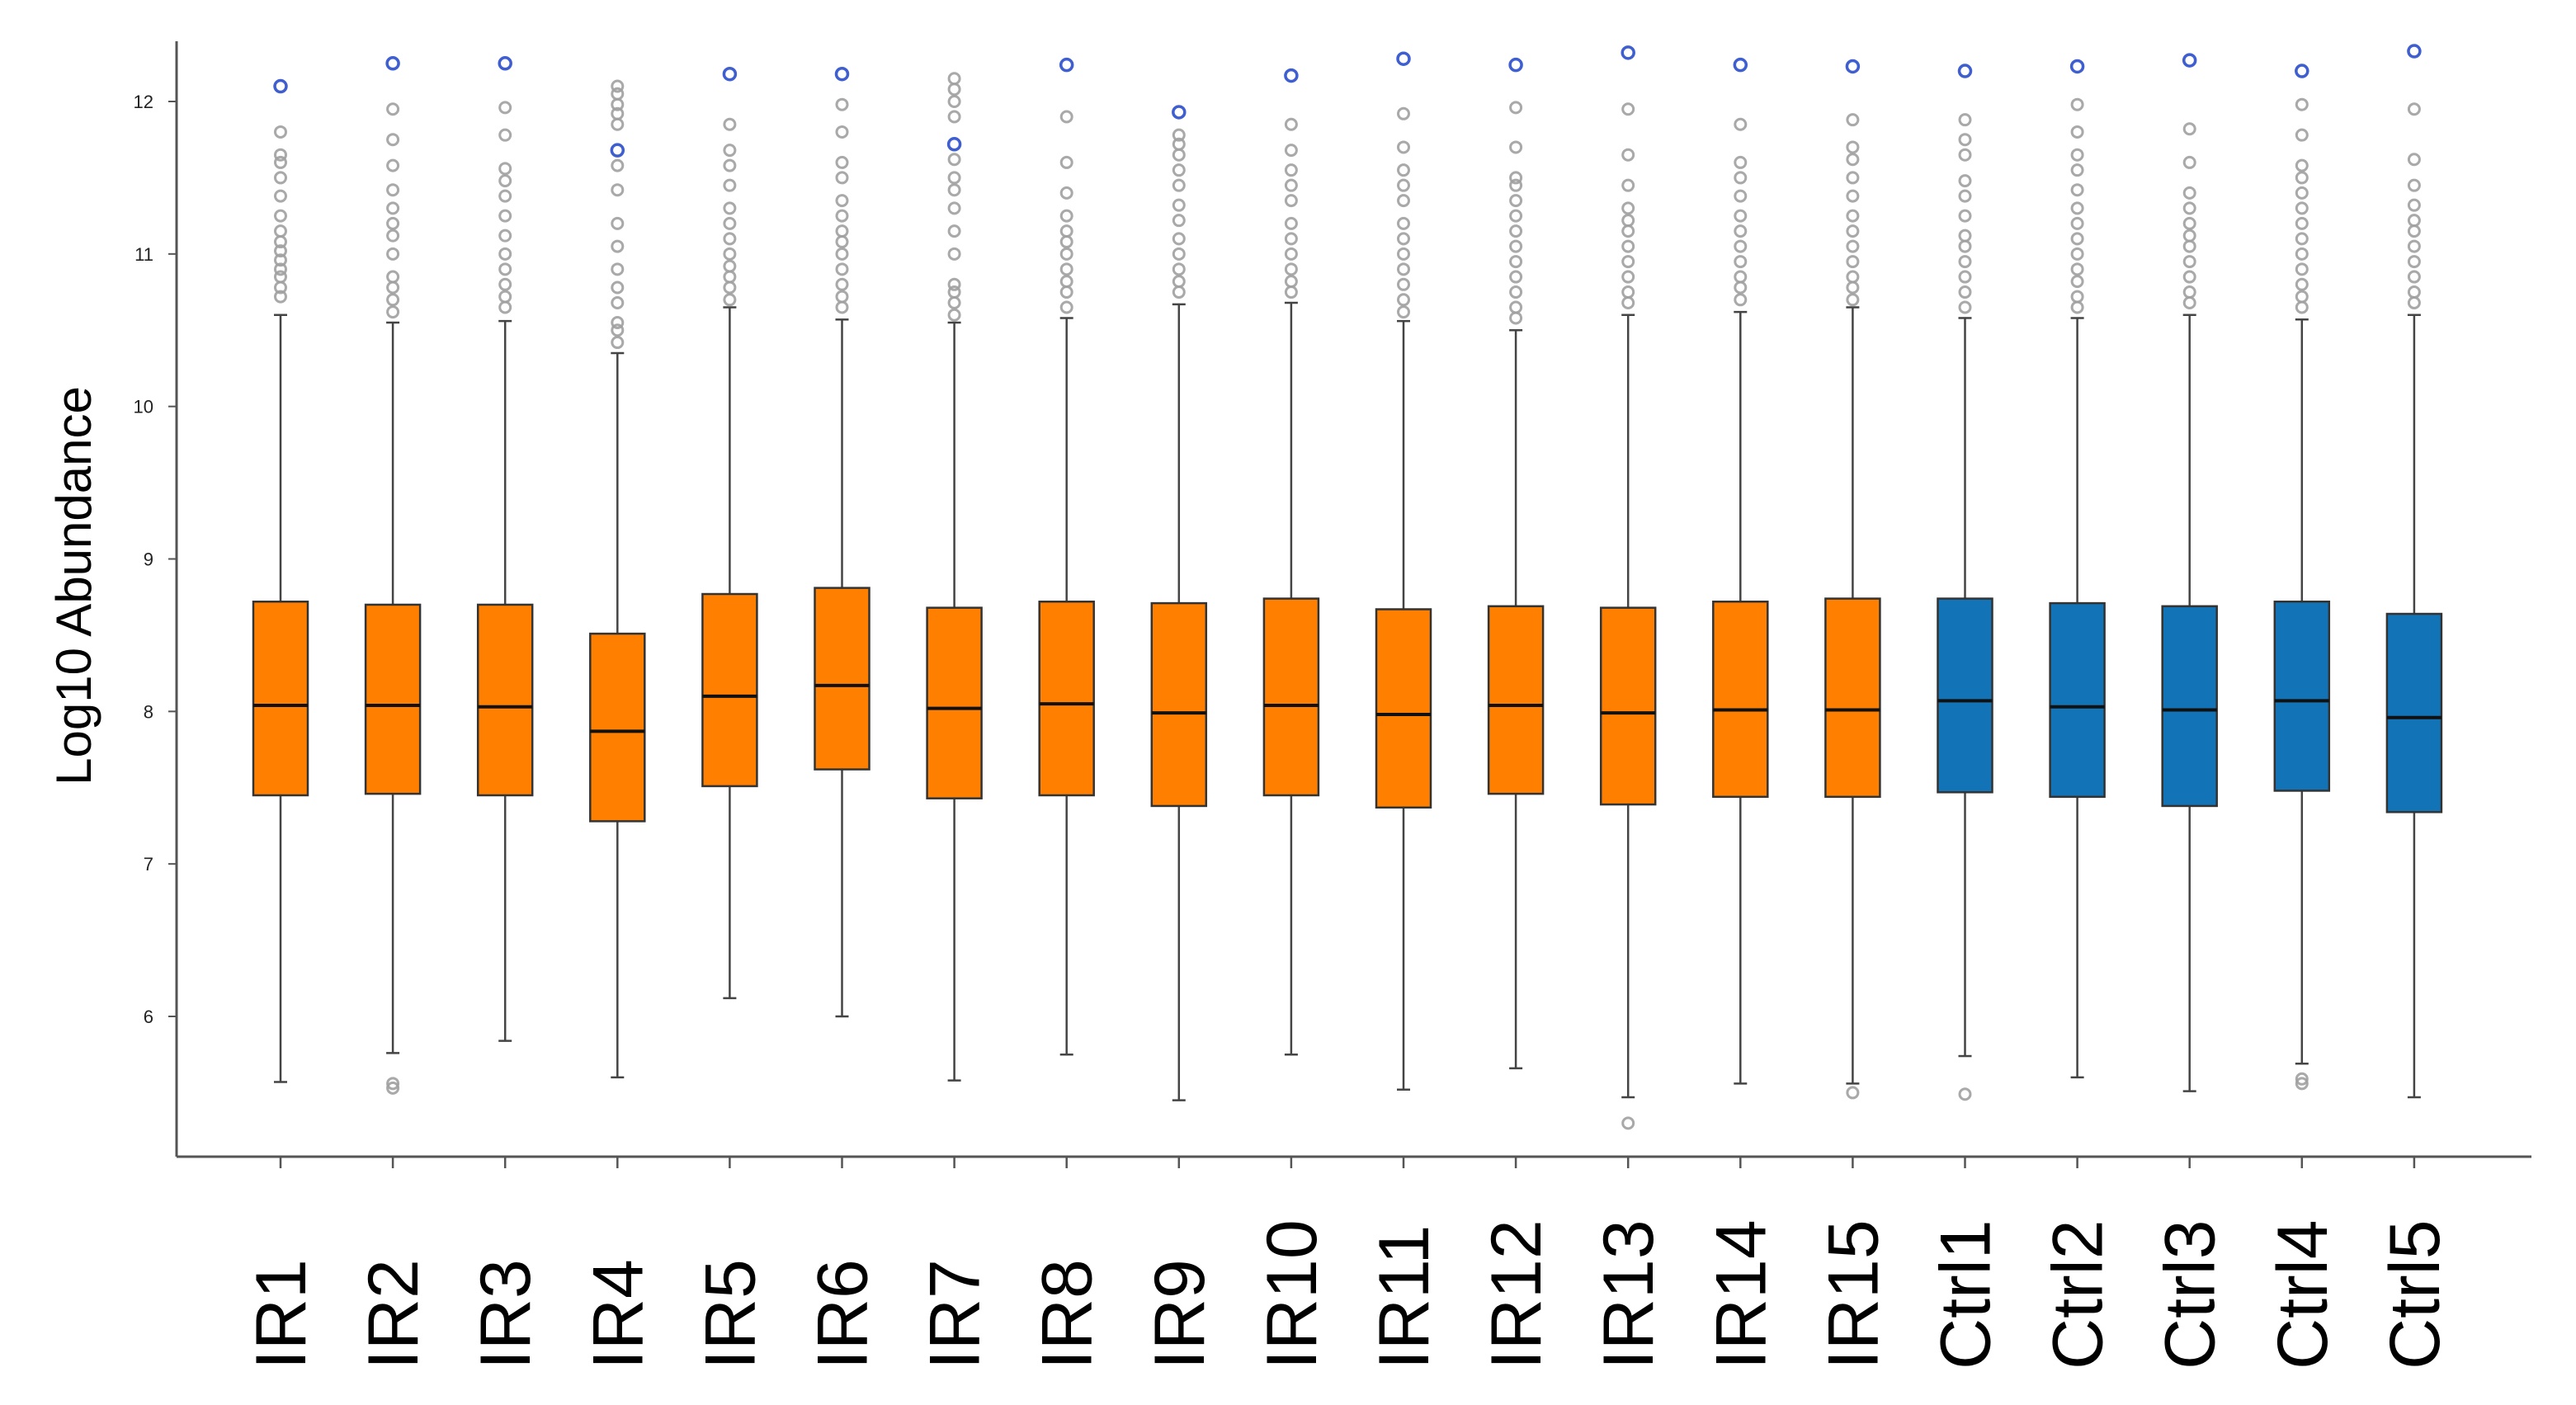 This screenshot has height=1405, width=2576. What do you see at coordinates (1965, 582) in the screenshot?
I see `box-group-ctrl1` at bounding box center [1965, 582].